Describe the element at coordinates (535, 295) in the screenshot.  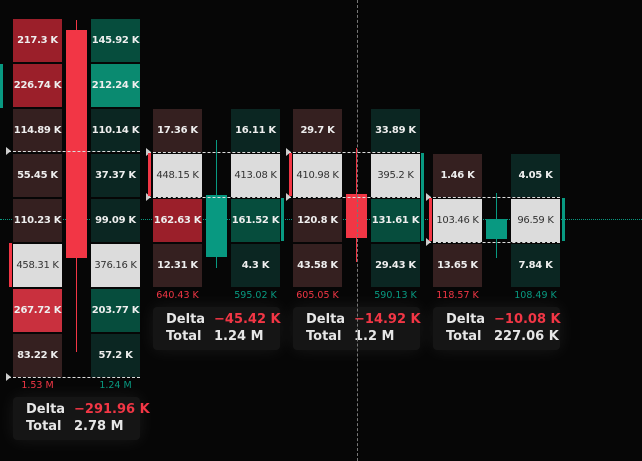
I see `ask-total: 108.49 K` at that location.